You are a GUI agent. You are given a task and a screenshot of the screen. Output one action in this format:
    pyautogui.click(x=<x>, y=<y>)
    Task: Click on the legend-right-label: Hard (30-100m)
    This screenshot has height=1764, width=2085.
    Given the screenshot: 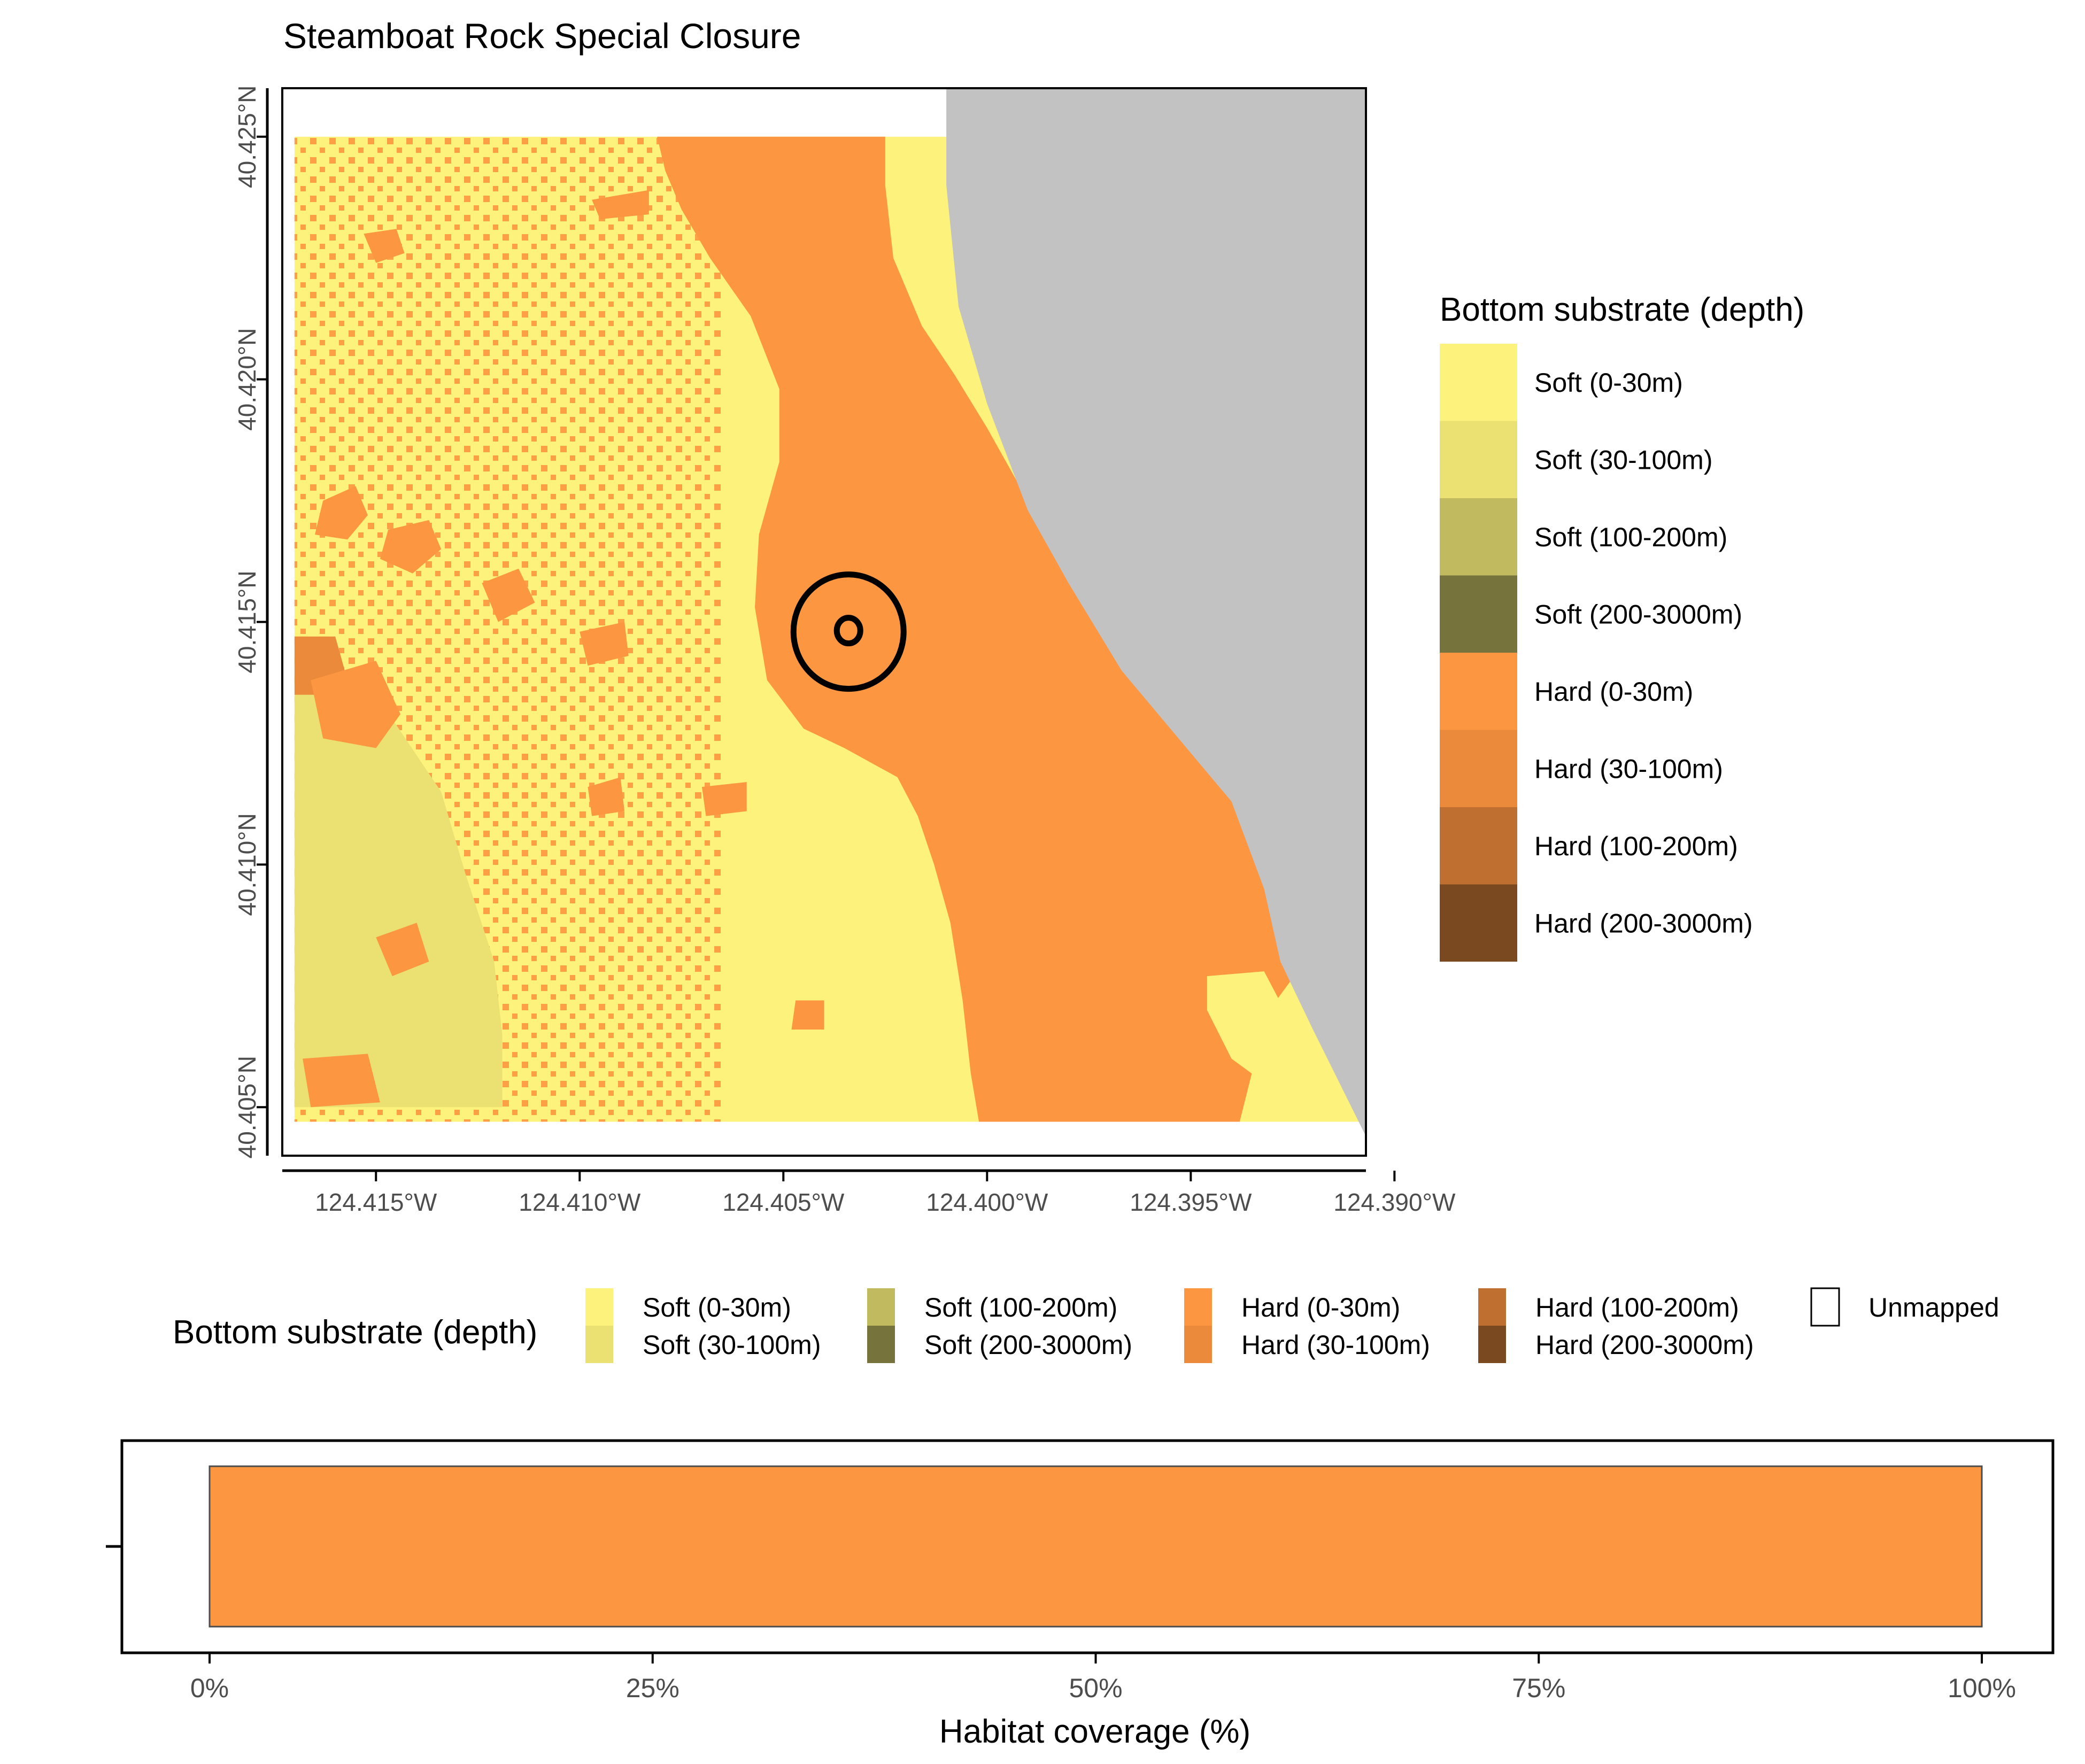 What is the action you would take?
    pyautogui.click(x=1628, y=769)
    